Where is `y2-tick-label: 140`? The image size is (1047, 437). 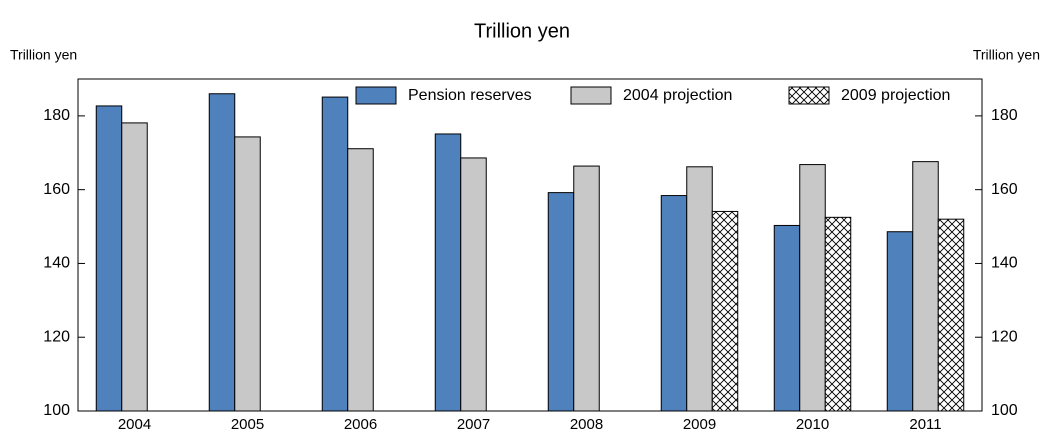
y2-tick-label: 140 is located at coordinates (1004, 263).